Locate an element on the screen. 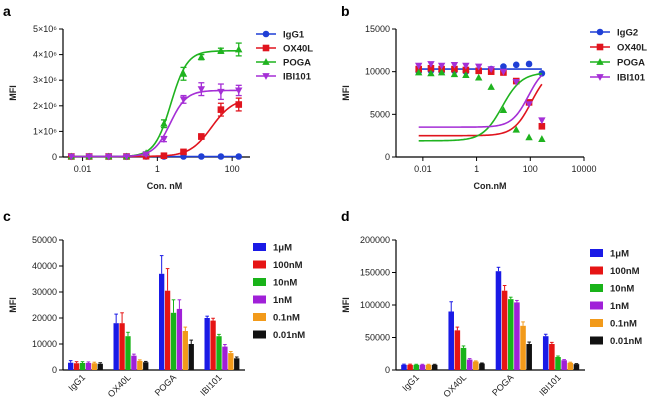  y-tick-label: 40000 is located at coordinates (44, 266).